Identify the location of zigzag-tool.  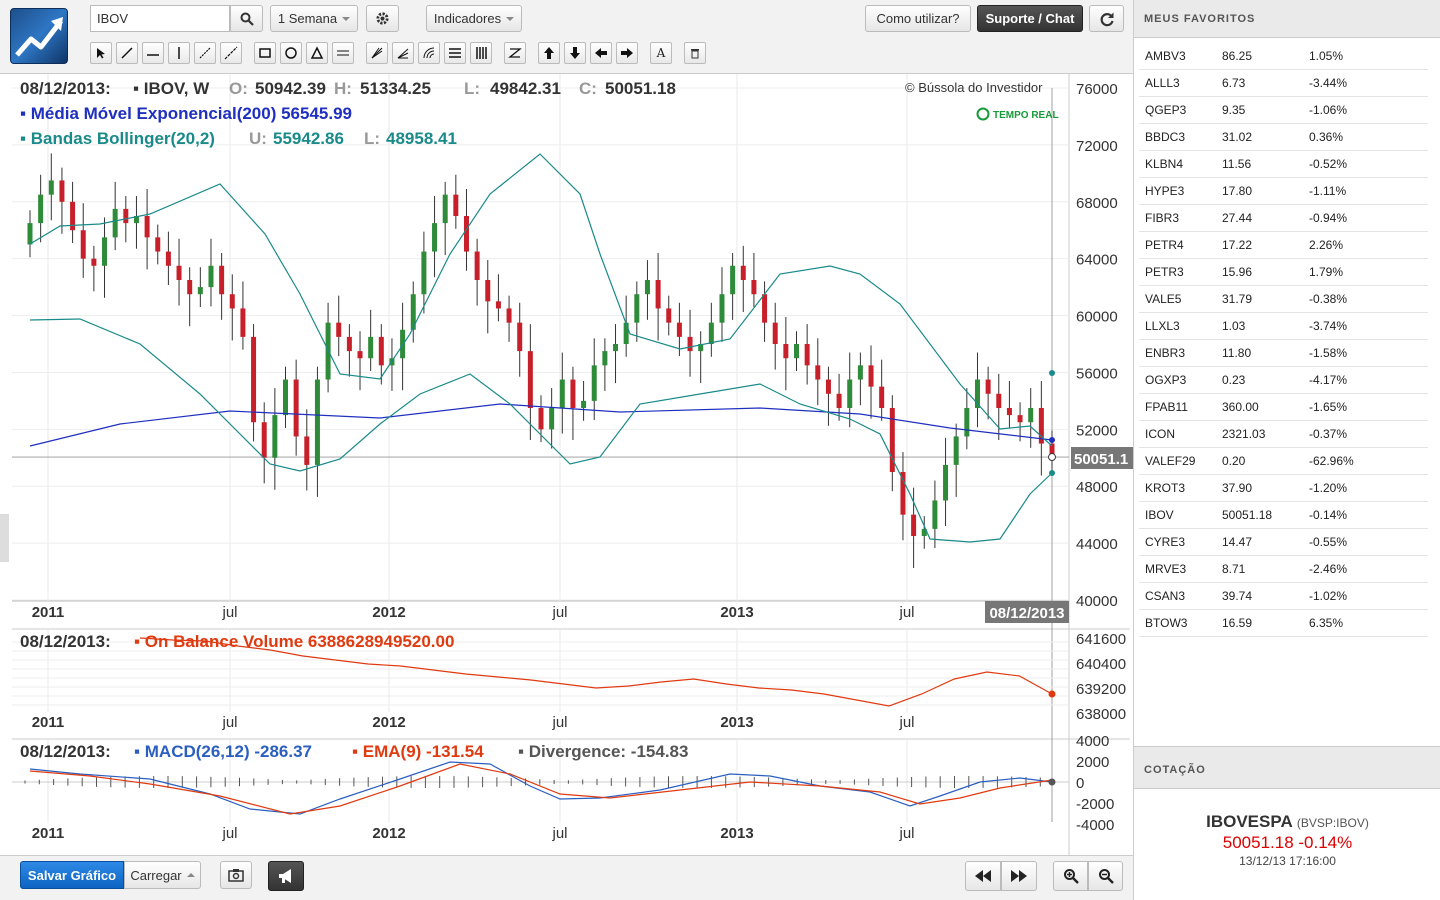
(515, 53).